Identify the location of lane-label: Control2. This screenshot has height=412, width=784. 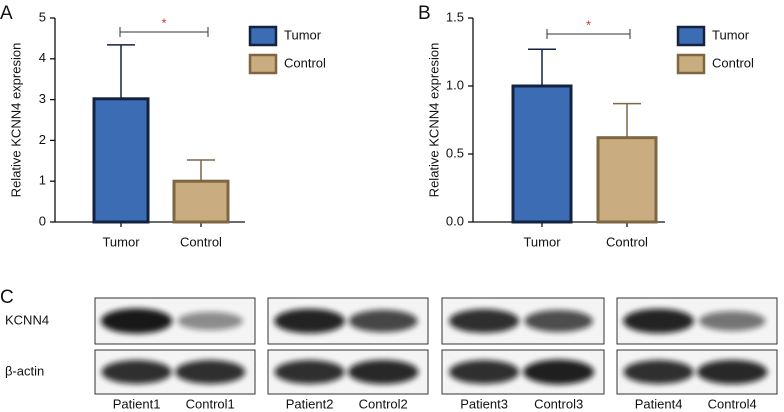
(383, 403).